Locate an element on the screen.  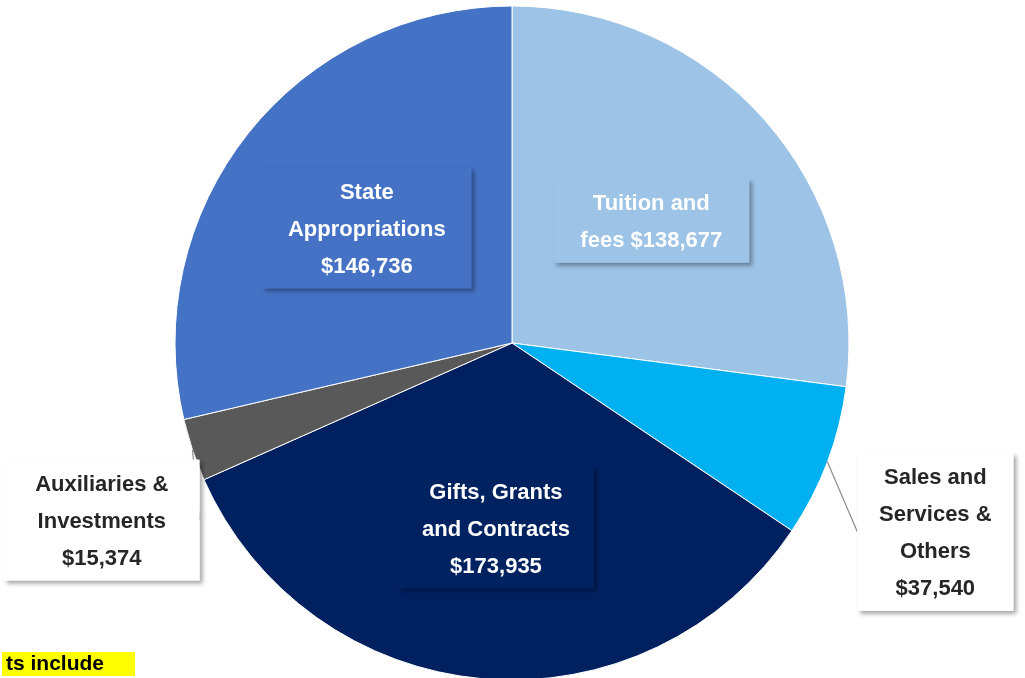
data-label: $15,374 is located at coordinates (102, 558).